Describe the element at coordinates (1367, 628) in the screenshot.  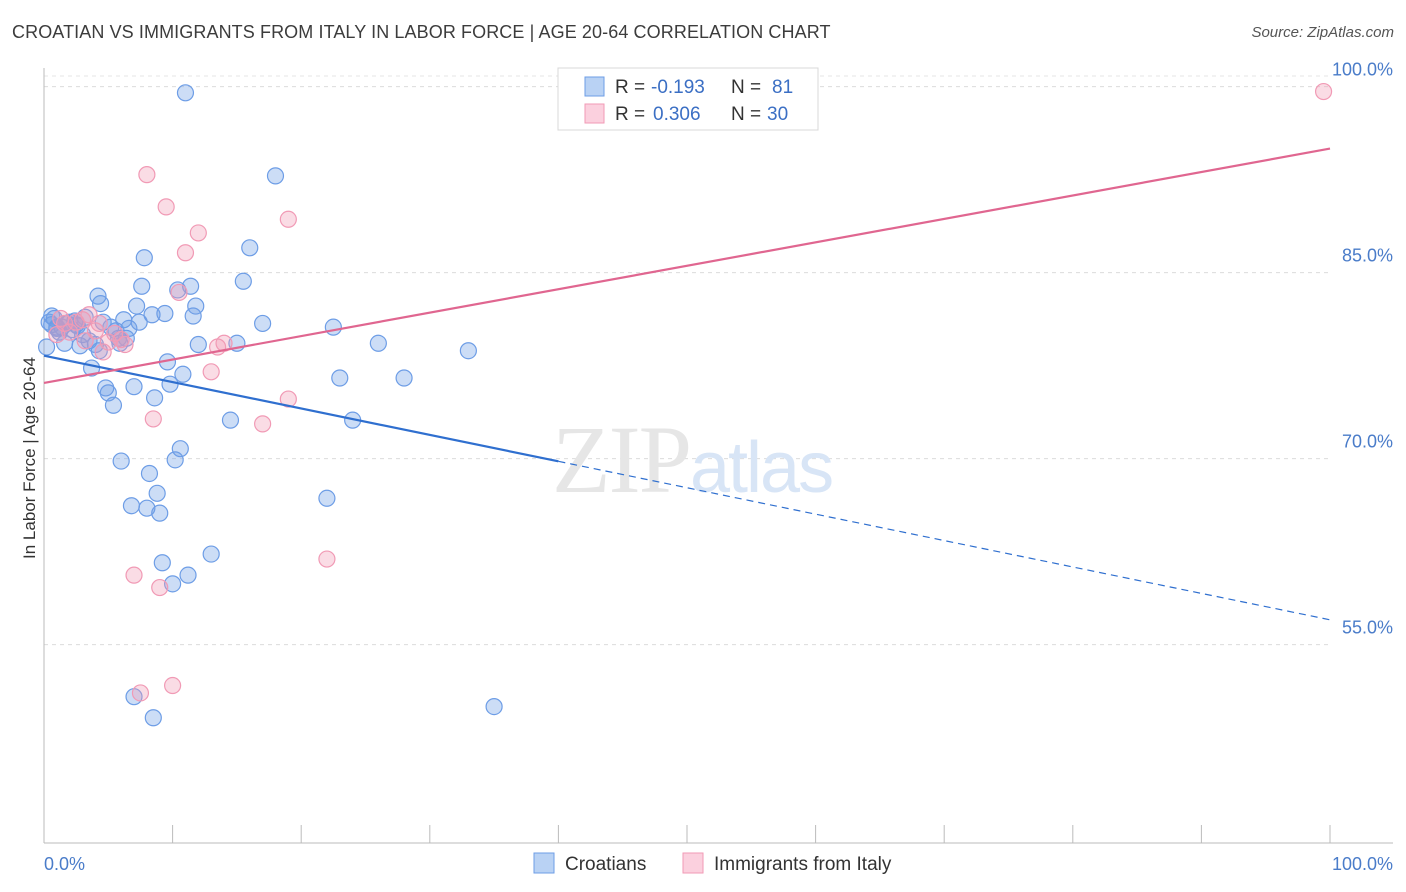
I see `y-tick-label: 55.0%` at that location.